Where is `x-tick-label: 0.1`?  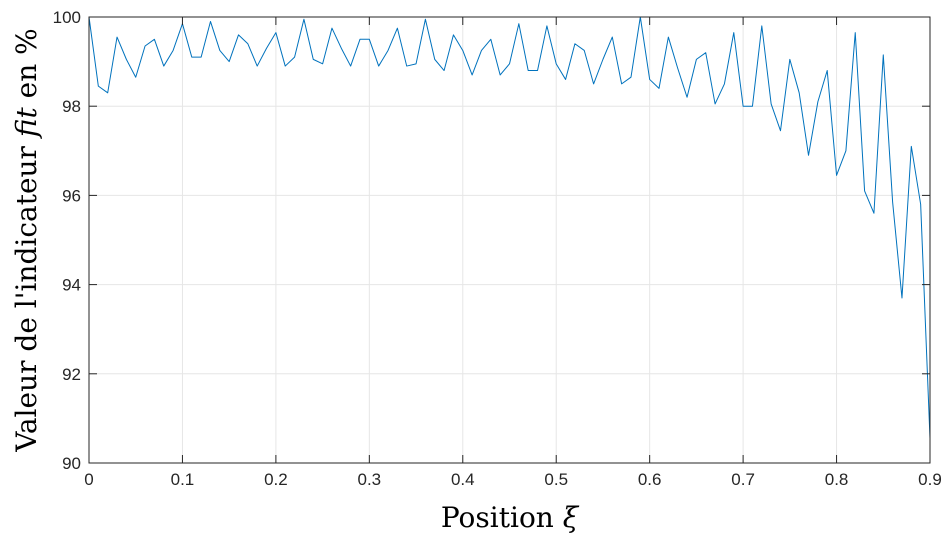
x-tick-label: 0.1 is located at coordinates (183, 479).